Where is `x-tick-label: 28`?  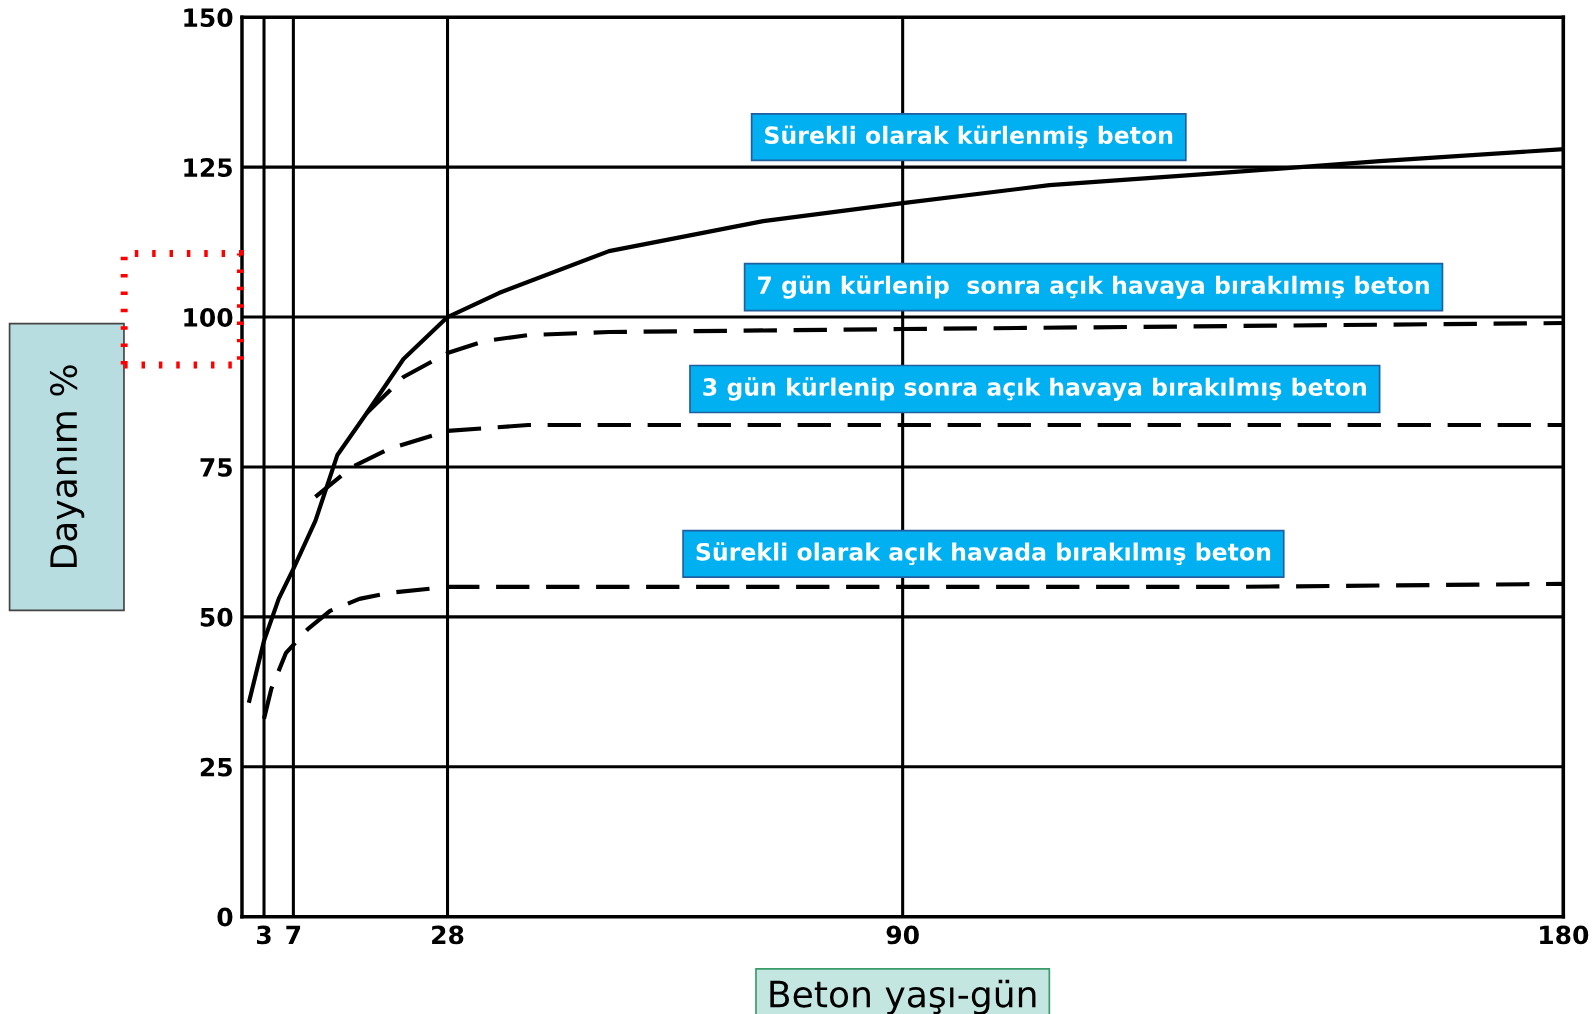 x-tick-label: 28 is located at coordinates (448, 935).